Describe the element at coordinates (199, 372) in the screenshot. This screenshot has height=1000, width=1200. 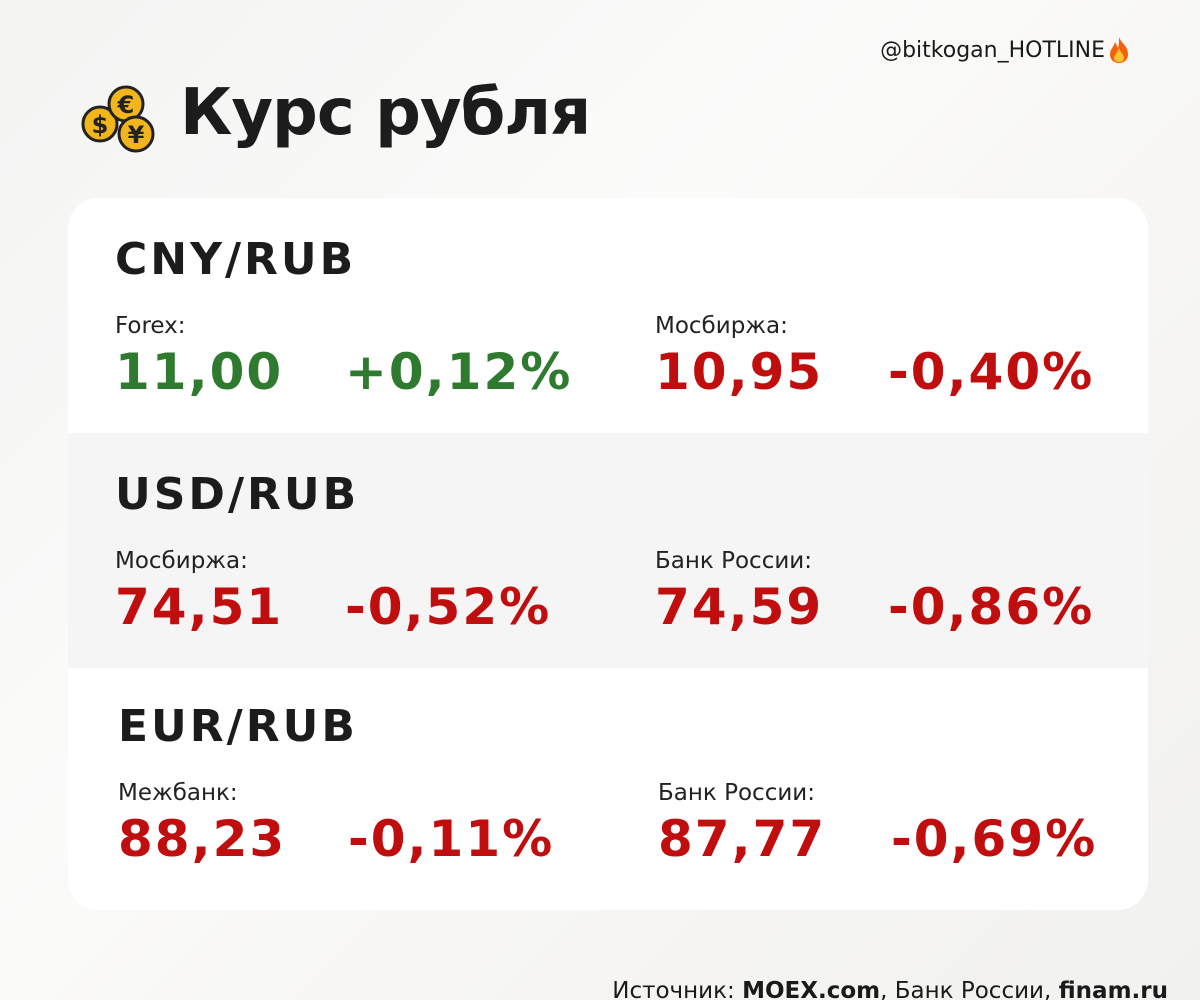
I see `quote-value: 11,00` at that location.